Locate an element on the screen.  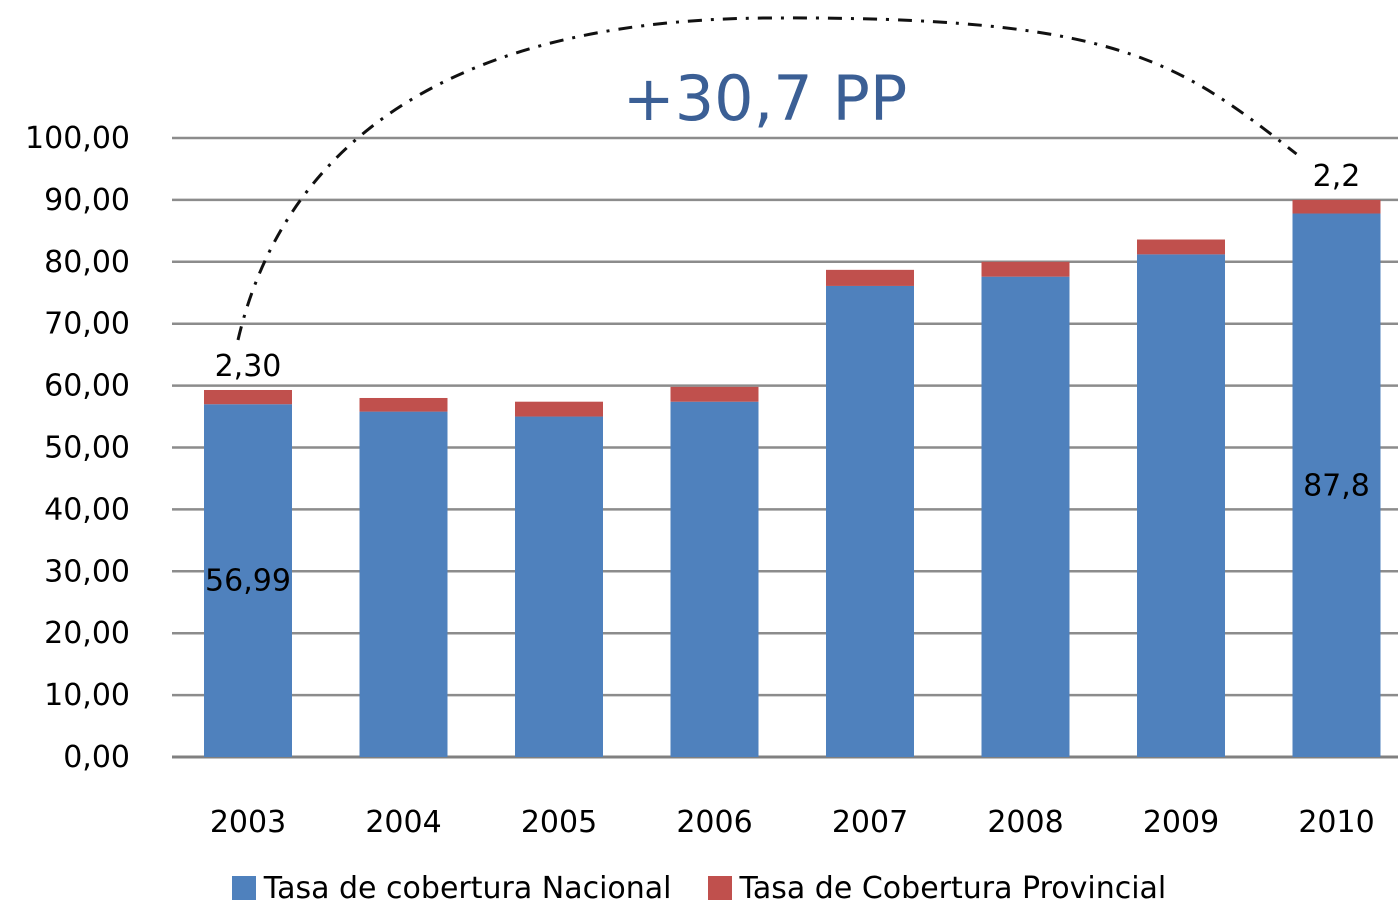
legend-swatch-nacional is located at coordinates (243, 888).